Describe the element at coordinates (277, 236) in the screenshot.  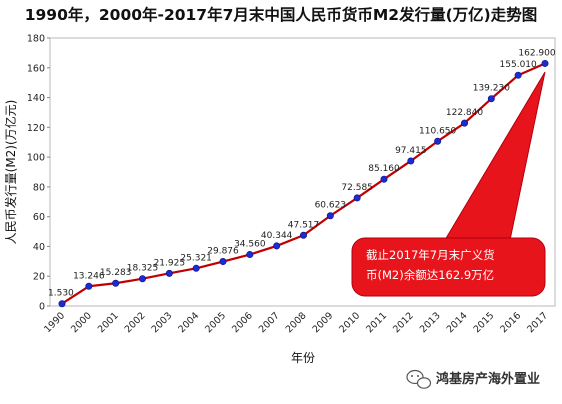
I see `data-label: 40.344` at that location.